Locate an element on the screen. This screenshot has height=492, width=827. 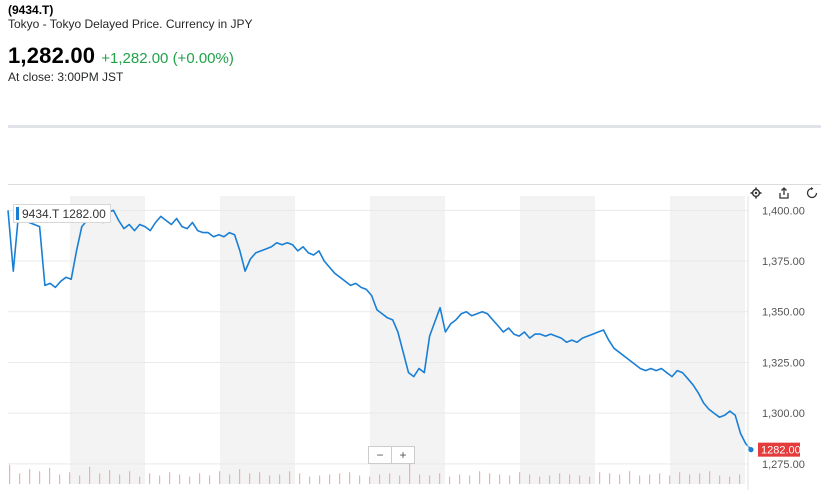
y-tick-label: 1,325.00 is located at coordinates (783, 363).